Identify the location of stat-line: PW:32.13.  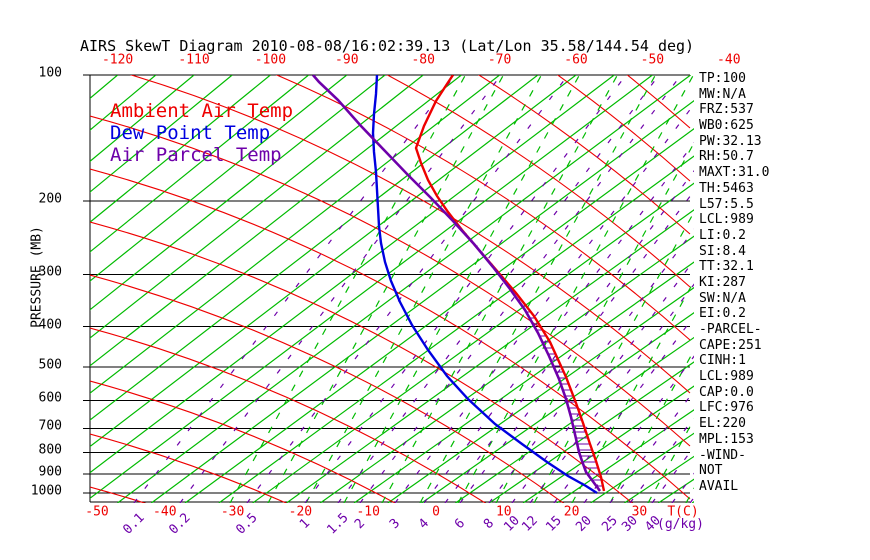
(730, 141).